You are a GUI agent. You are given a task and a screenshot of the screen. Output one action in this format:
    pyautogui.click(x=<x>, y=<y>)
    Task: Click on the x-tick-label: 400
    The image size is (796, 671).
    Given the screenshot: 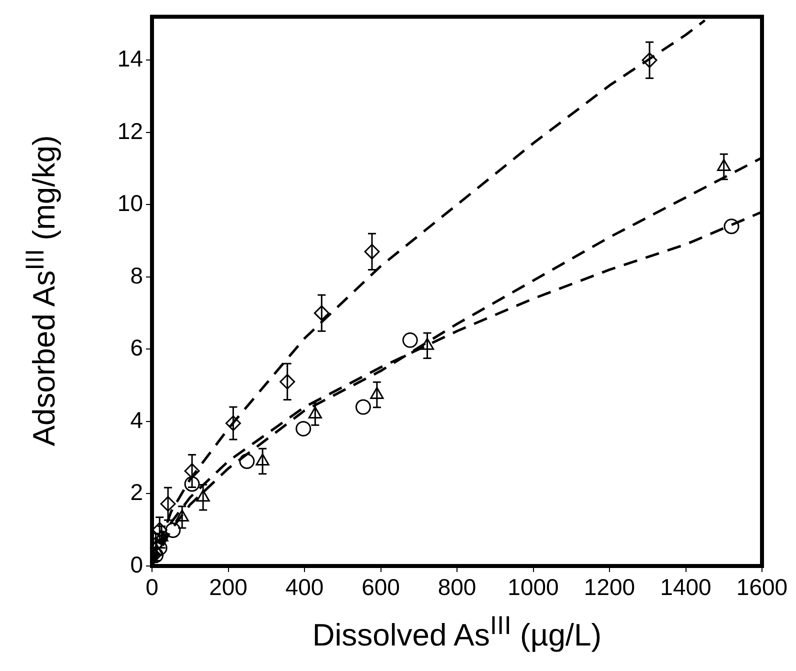 What is the action you would take?
    pyautogui.click(x=304, y=587)
    